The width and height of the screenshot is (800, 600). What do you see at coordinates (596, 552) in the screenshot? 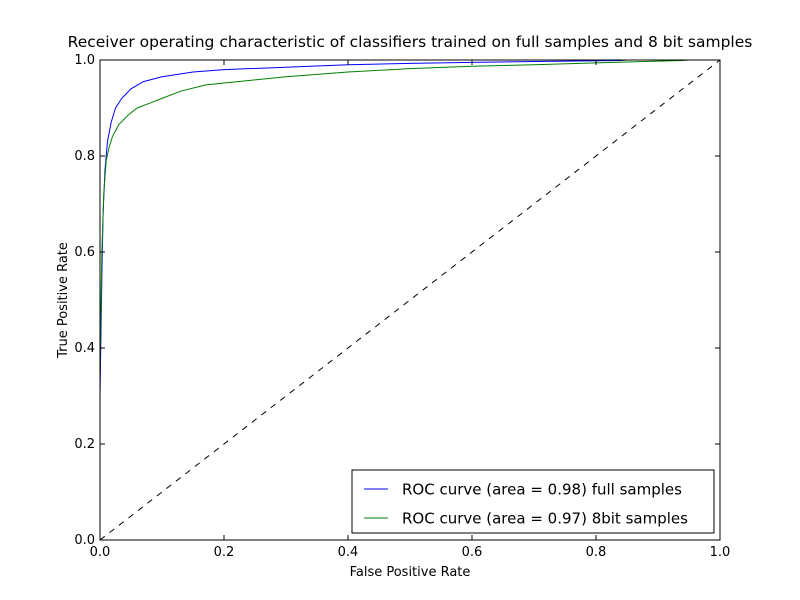
I see `x-tick-label: 0.8` at bounding box center [596, 552].